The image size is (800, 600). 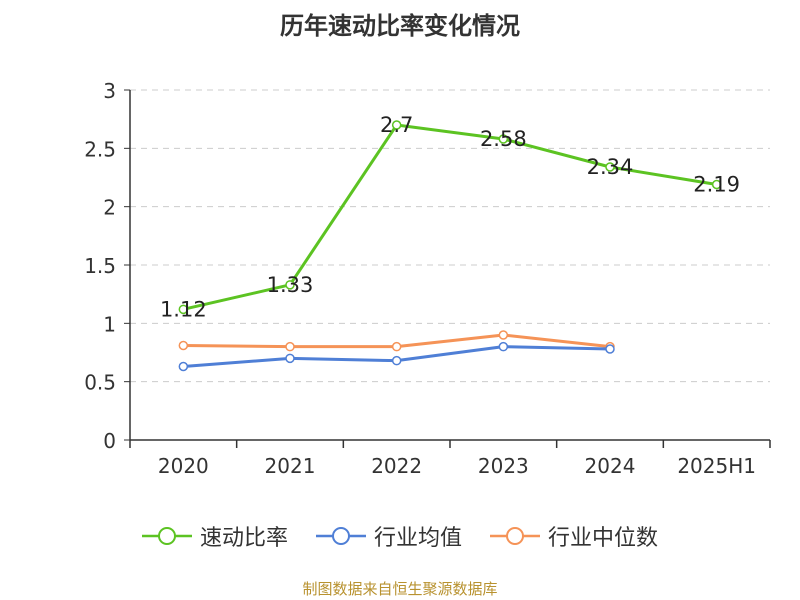 I want to click on x-tick-label: 2025H1, so click(x=716, y=466).